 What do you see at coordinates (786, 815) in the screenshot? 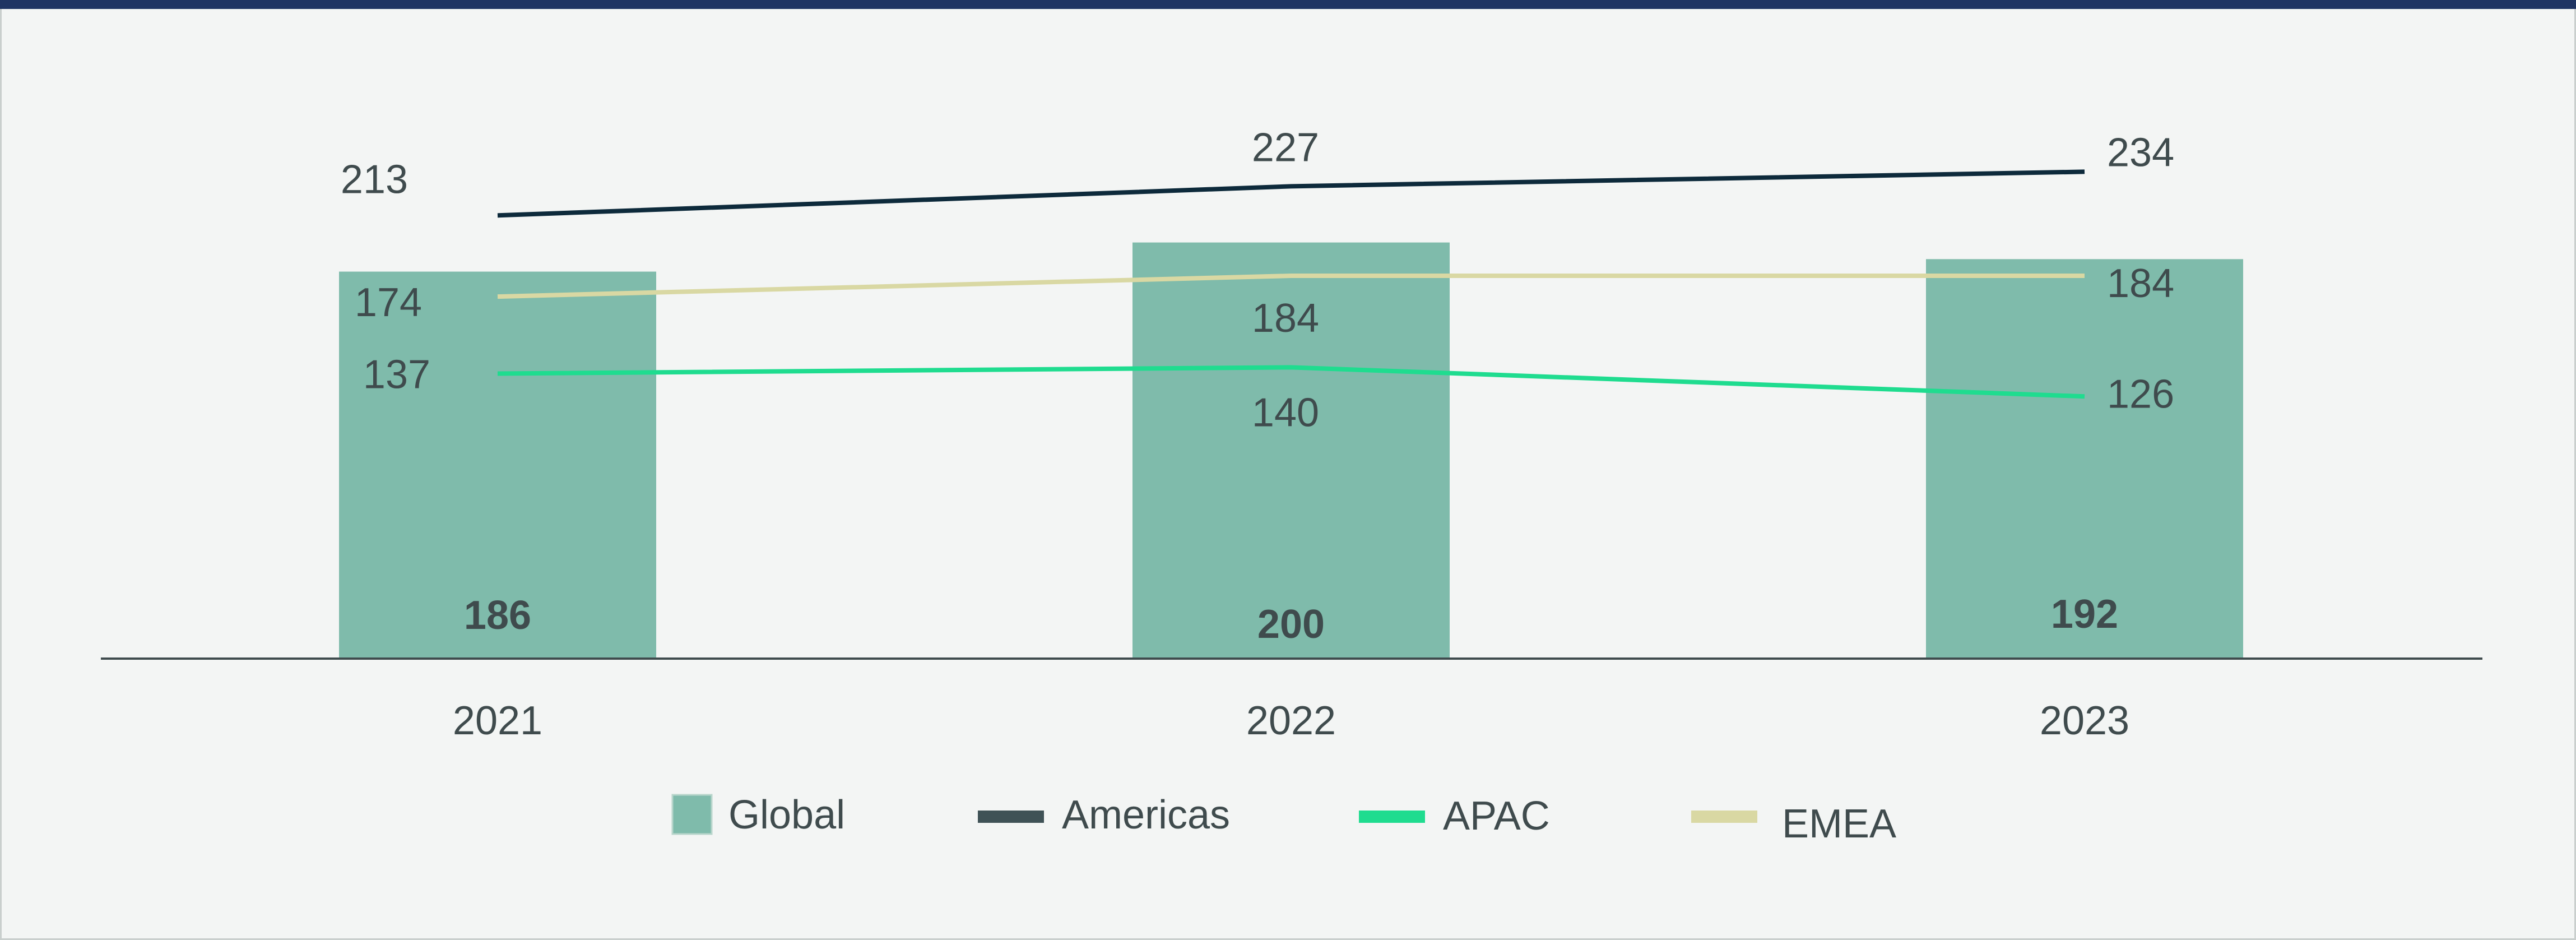
I see `legend-label-global: Global` at bounding box center [786, 815].